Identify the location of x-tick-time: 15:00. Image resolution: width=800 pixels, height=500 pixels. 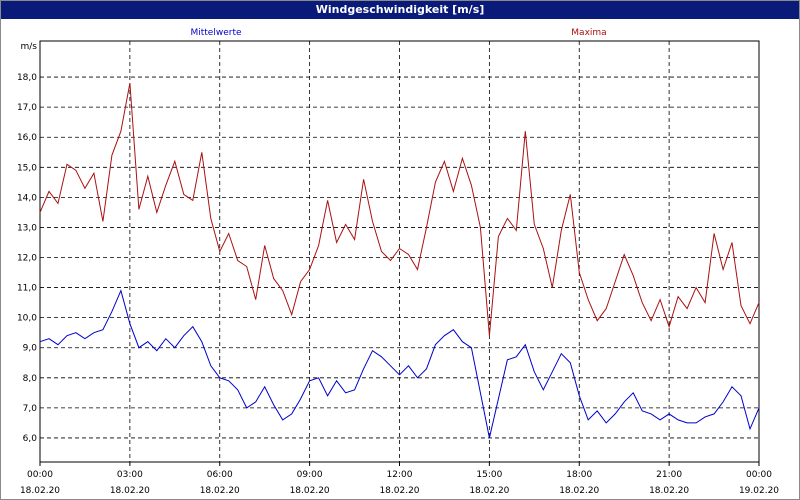
(489, 475).